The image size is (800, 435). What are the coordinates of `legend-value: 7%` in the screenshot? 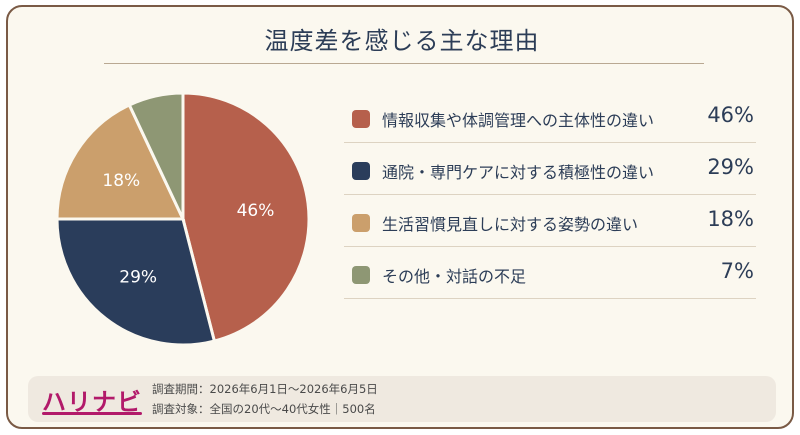 It's located at (737, 271).